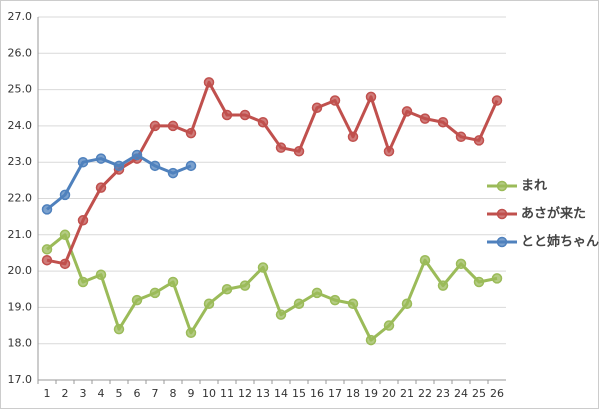 The width and height of the screenshot is (600, 420). Describe the element at coordinates (20, 198) in the screenshot. I see `y-tick-label: 22.0` at that location.